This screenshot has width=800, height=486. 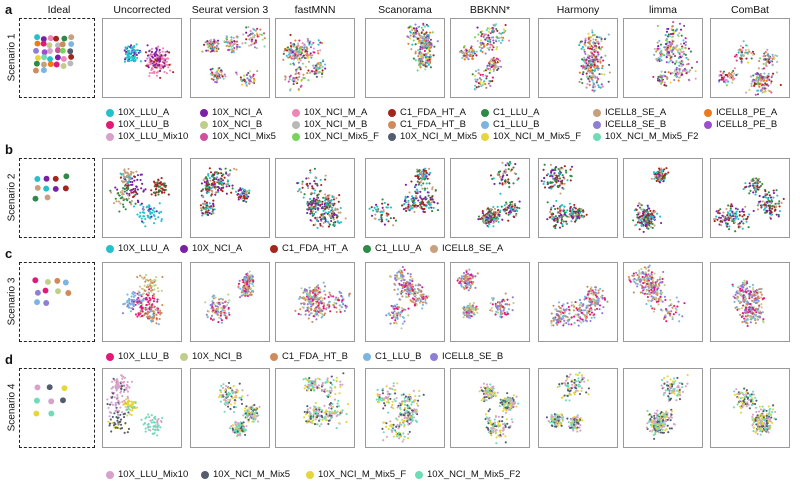 I want to click on legend-label: 10X_NCI_M_B, so click(x=336, y=124).